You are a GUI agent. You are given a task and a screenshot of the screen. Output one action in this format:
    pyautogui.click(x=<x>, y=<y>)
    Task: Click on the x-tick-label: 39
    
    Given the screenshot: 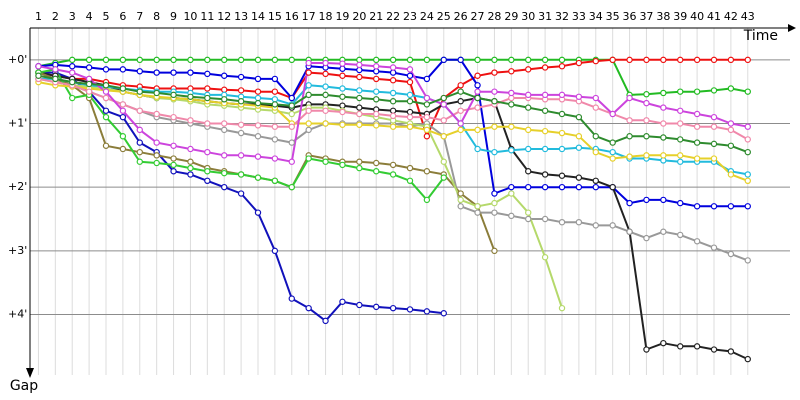 What is the action you would take?
    pyautogui.click(x=680, y=16)
    